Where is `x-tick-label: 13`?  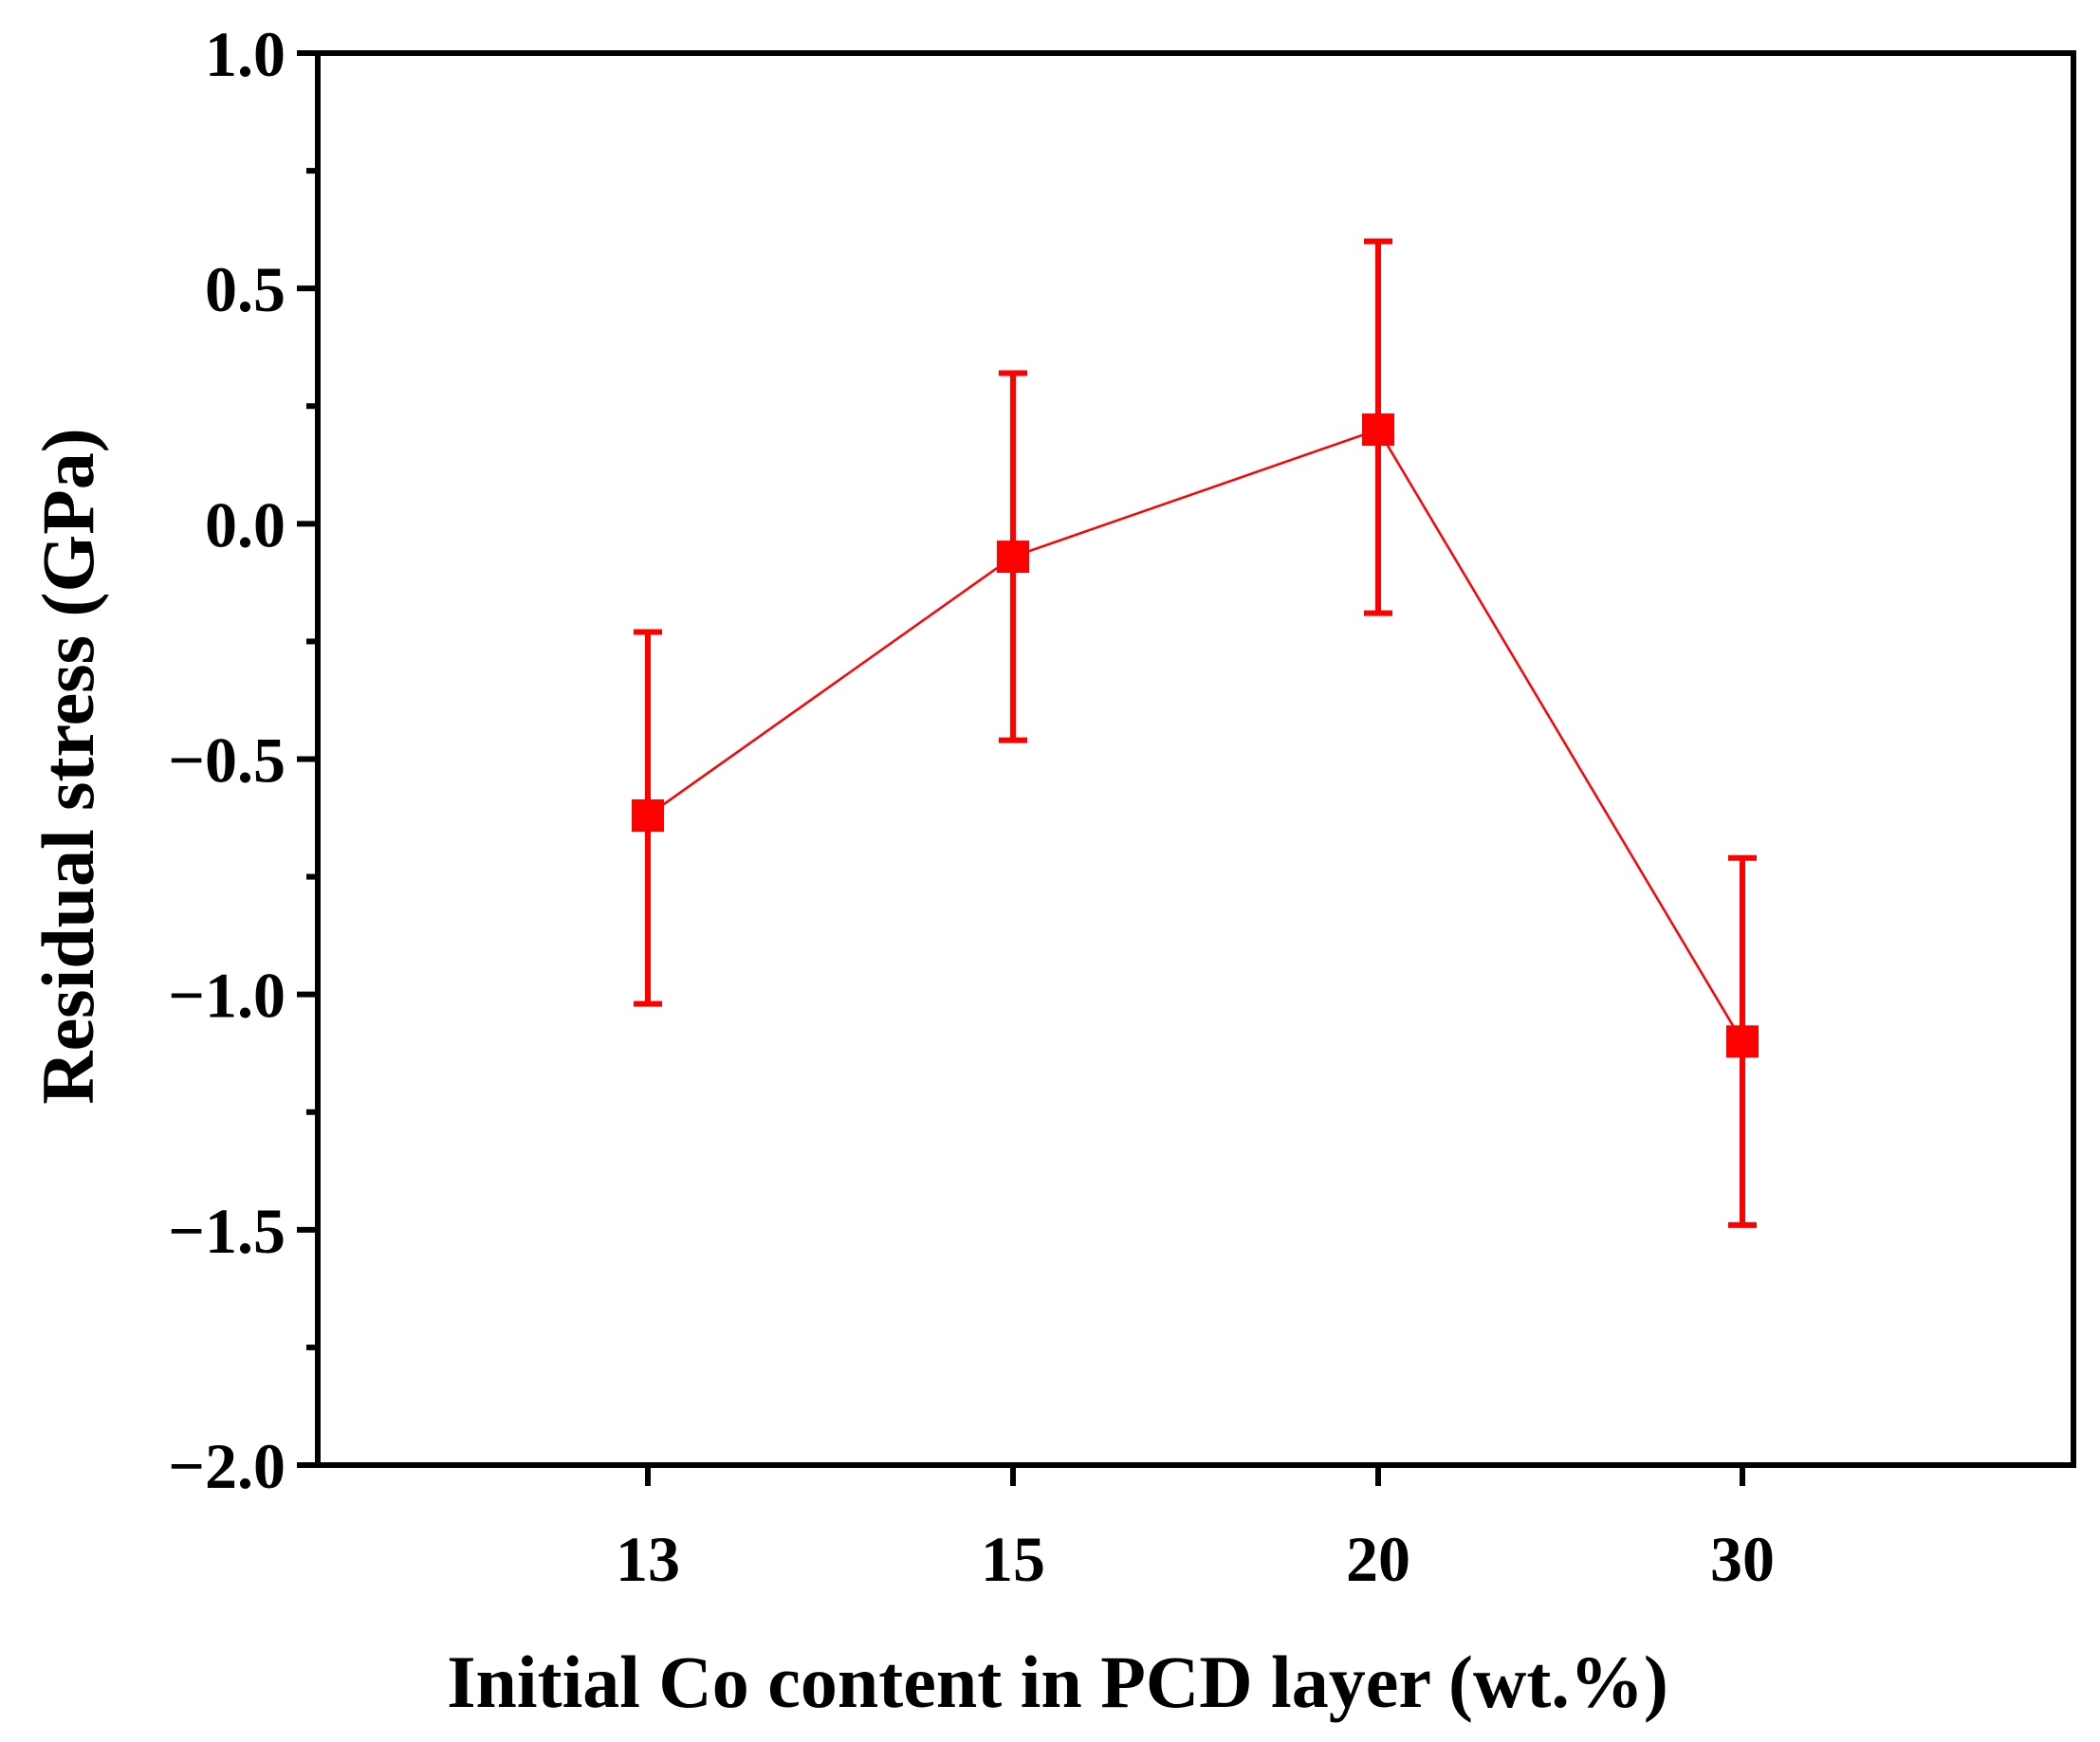 x-tick-label: 13 is located at coordinates (648, 1559).